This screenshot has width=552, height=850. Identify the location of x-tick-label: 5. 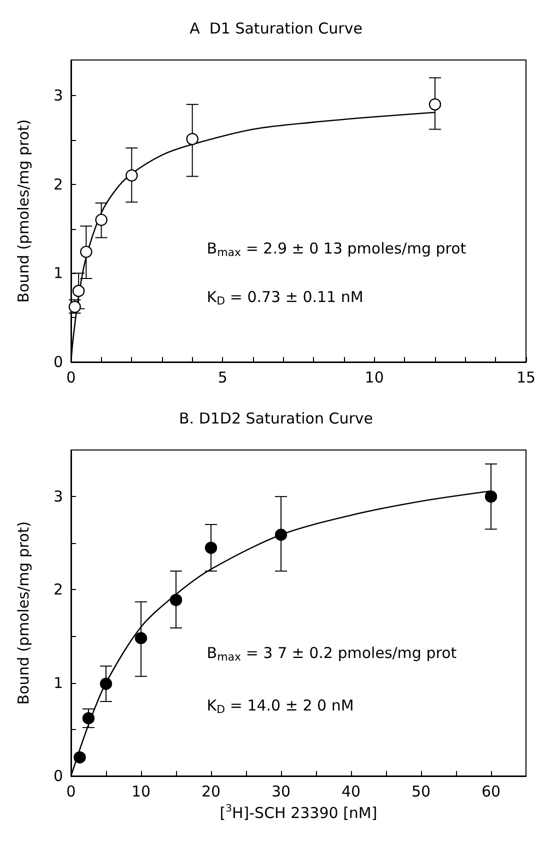
(223, 377).